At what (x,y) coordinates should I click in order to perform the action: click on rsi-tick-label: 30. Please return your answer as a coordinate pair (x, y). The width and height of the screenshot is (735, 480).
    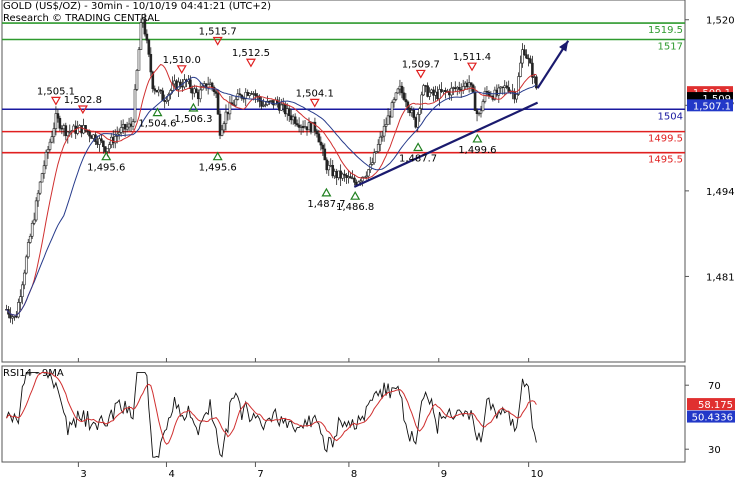
    Looking at the image, I should click on (714, 450).